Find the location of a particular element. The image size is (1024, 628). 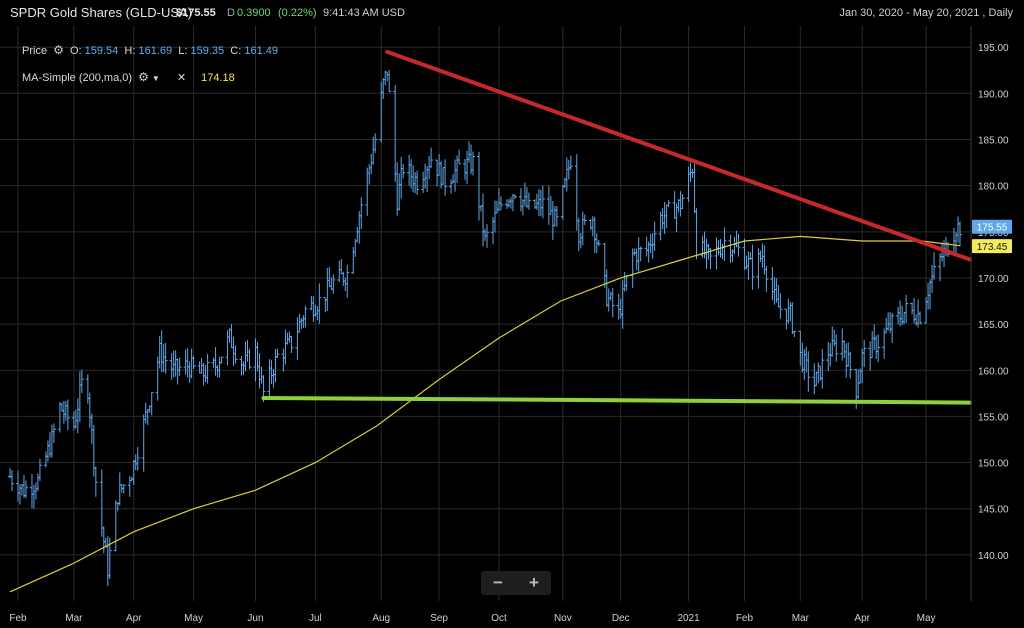

x-tick-label: Dec is located at coordinates (621, 618).